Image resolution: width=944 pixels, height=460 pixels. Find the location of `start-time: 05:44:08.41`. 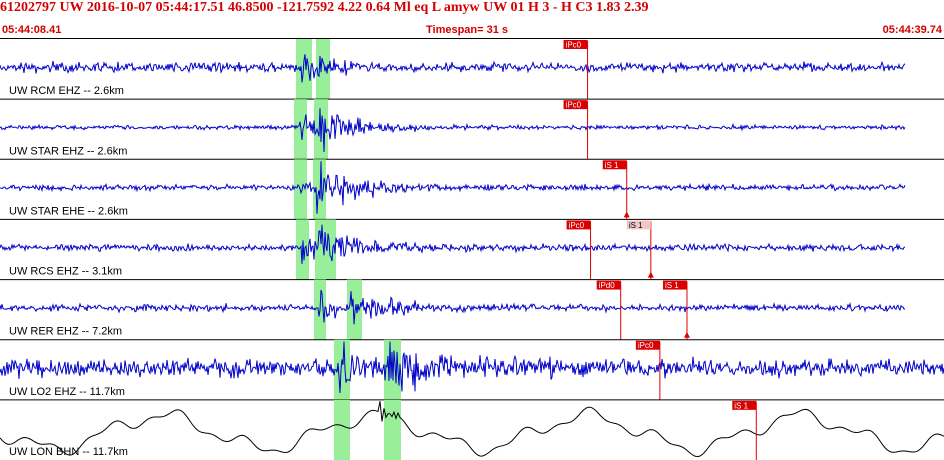

start-time: 05:44:08.41 is located at coordinates (32, 30).